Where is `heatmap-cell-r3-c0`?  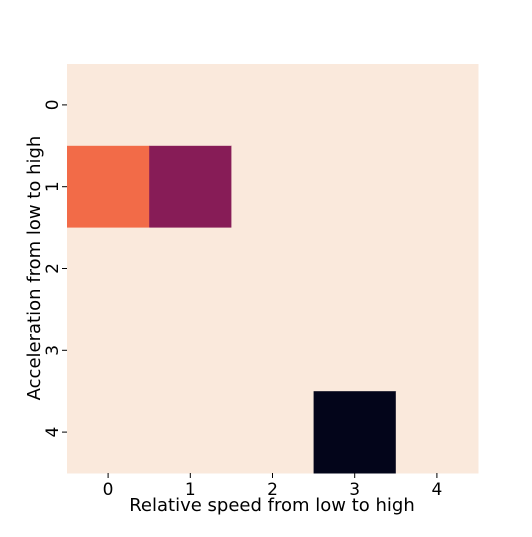
heatmap-cell-r3-c0 is located at coordinates (108, 350).